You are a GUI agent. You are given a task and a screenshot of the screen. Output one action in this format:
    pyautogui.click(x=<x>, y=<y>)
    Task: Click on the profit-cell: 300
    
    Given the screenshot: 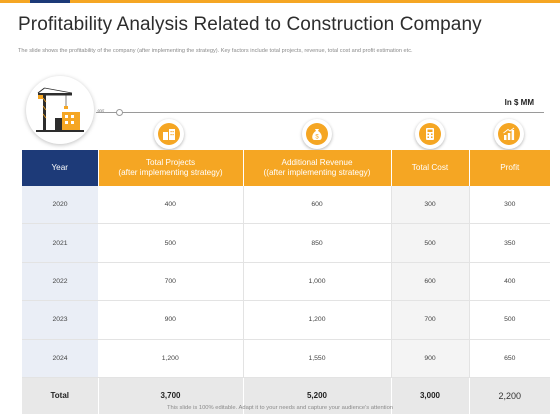 What is the action you would take?
    pyautogui.click(x=509, y=205)
    